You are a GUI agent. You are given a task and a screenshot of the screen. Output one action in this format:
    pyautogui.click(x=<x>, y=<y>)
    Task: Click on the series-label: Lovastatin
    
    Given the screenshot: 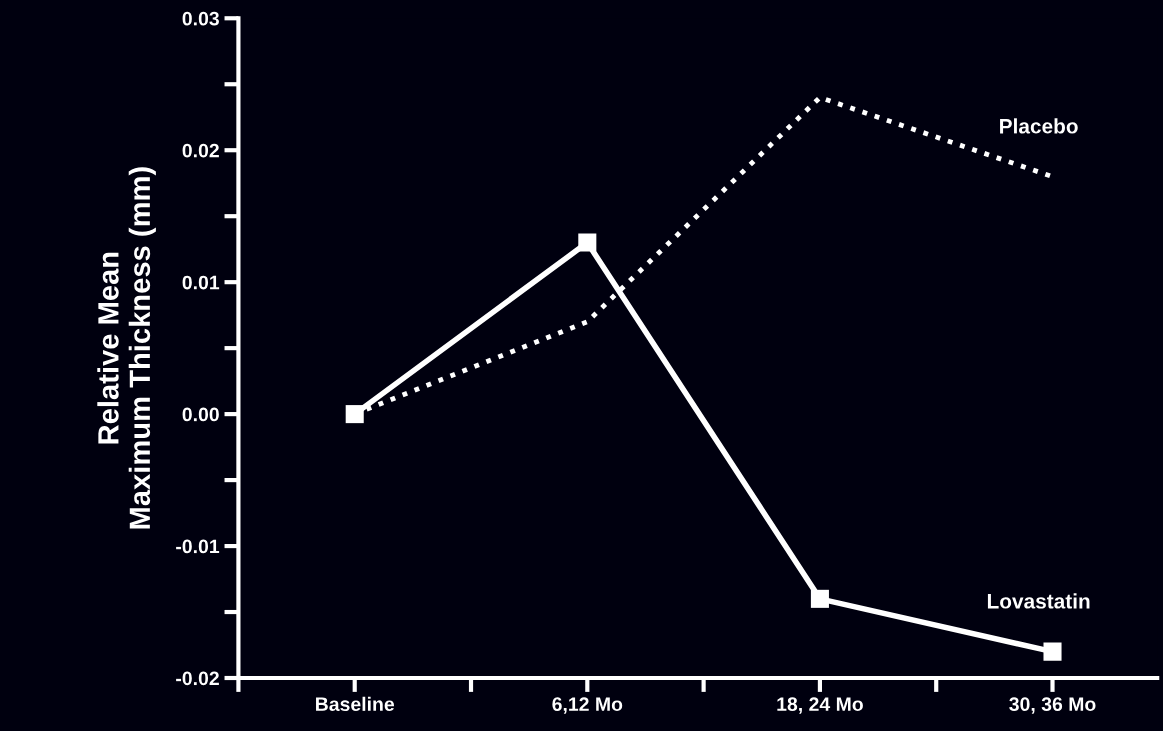 What is the action you would take?
    pyautogui.click(x=1038, y=601)
    